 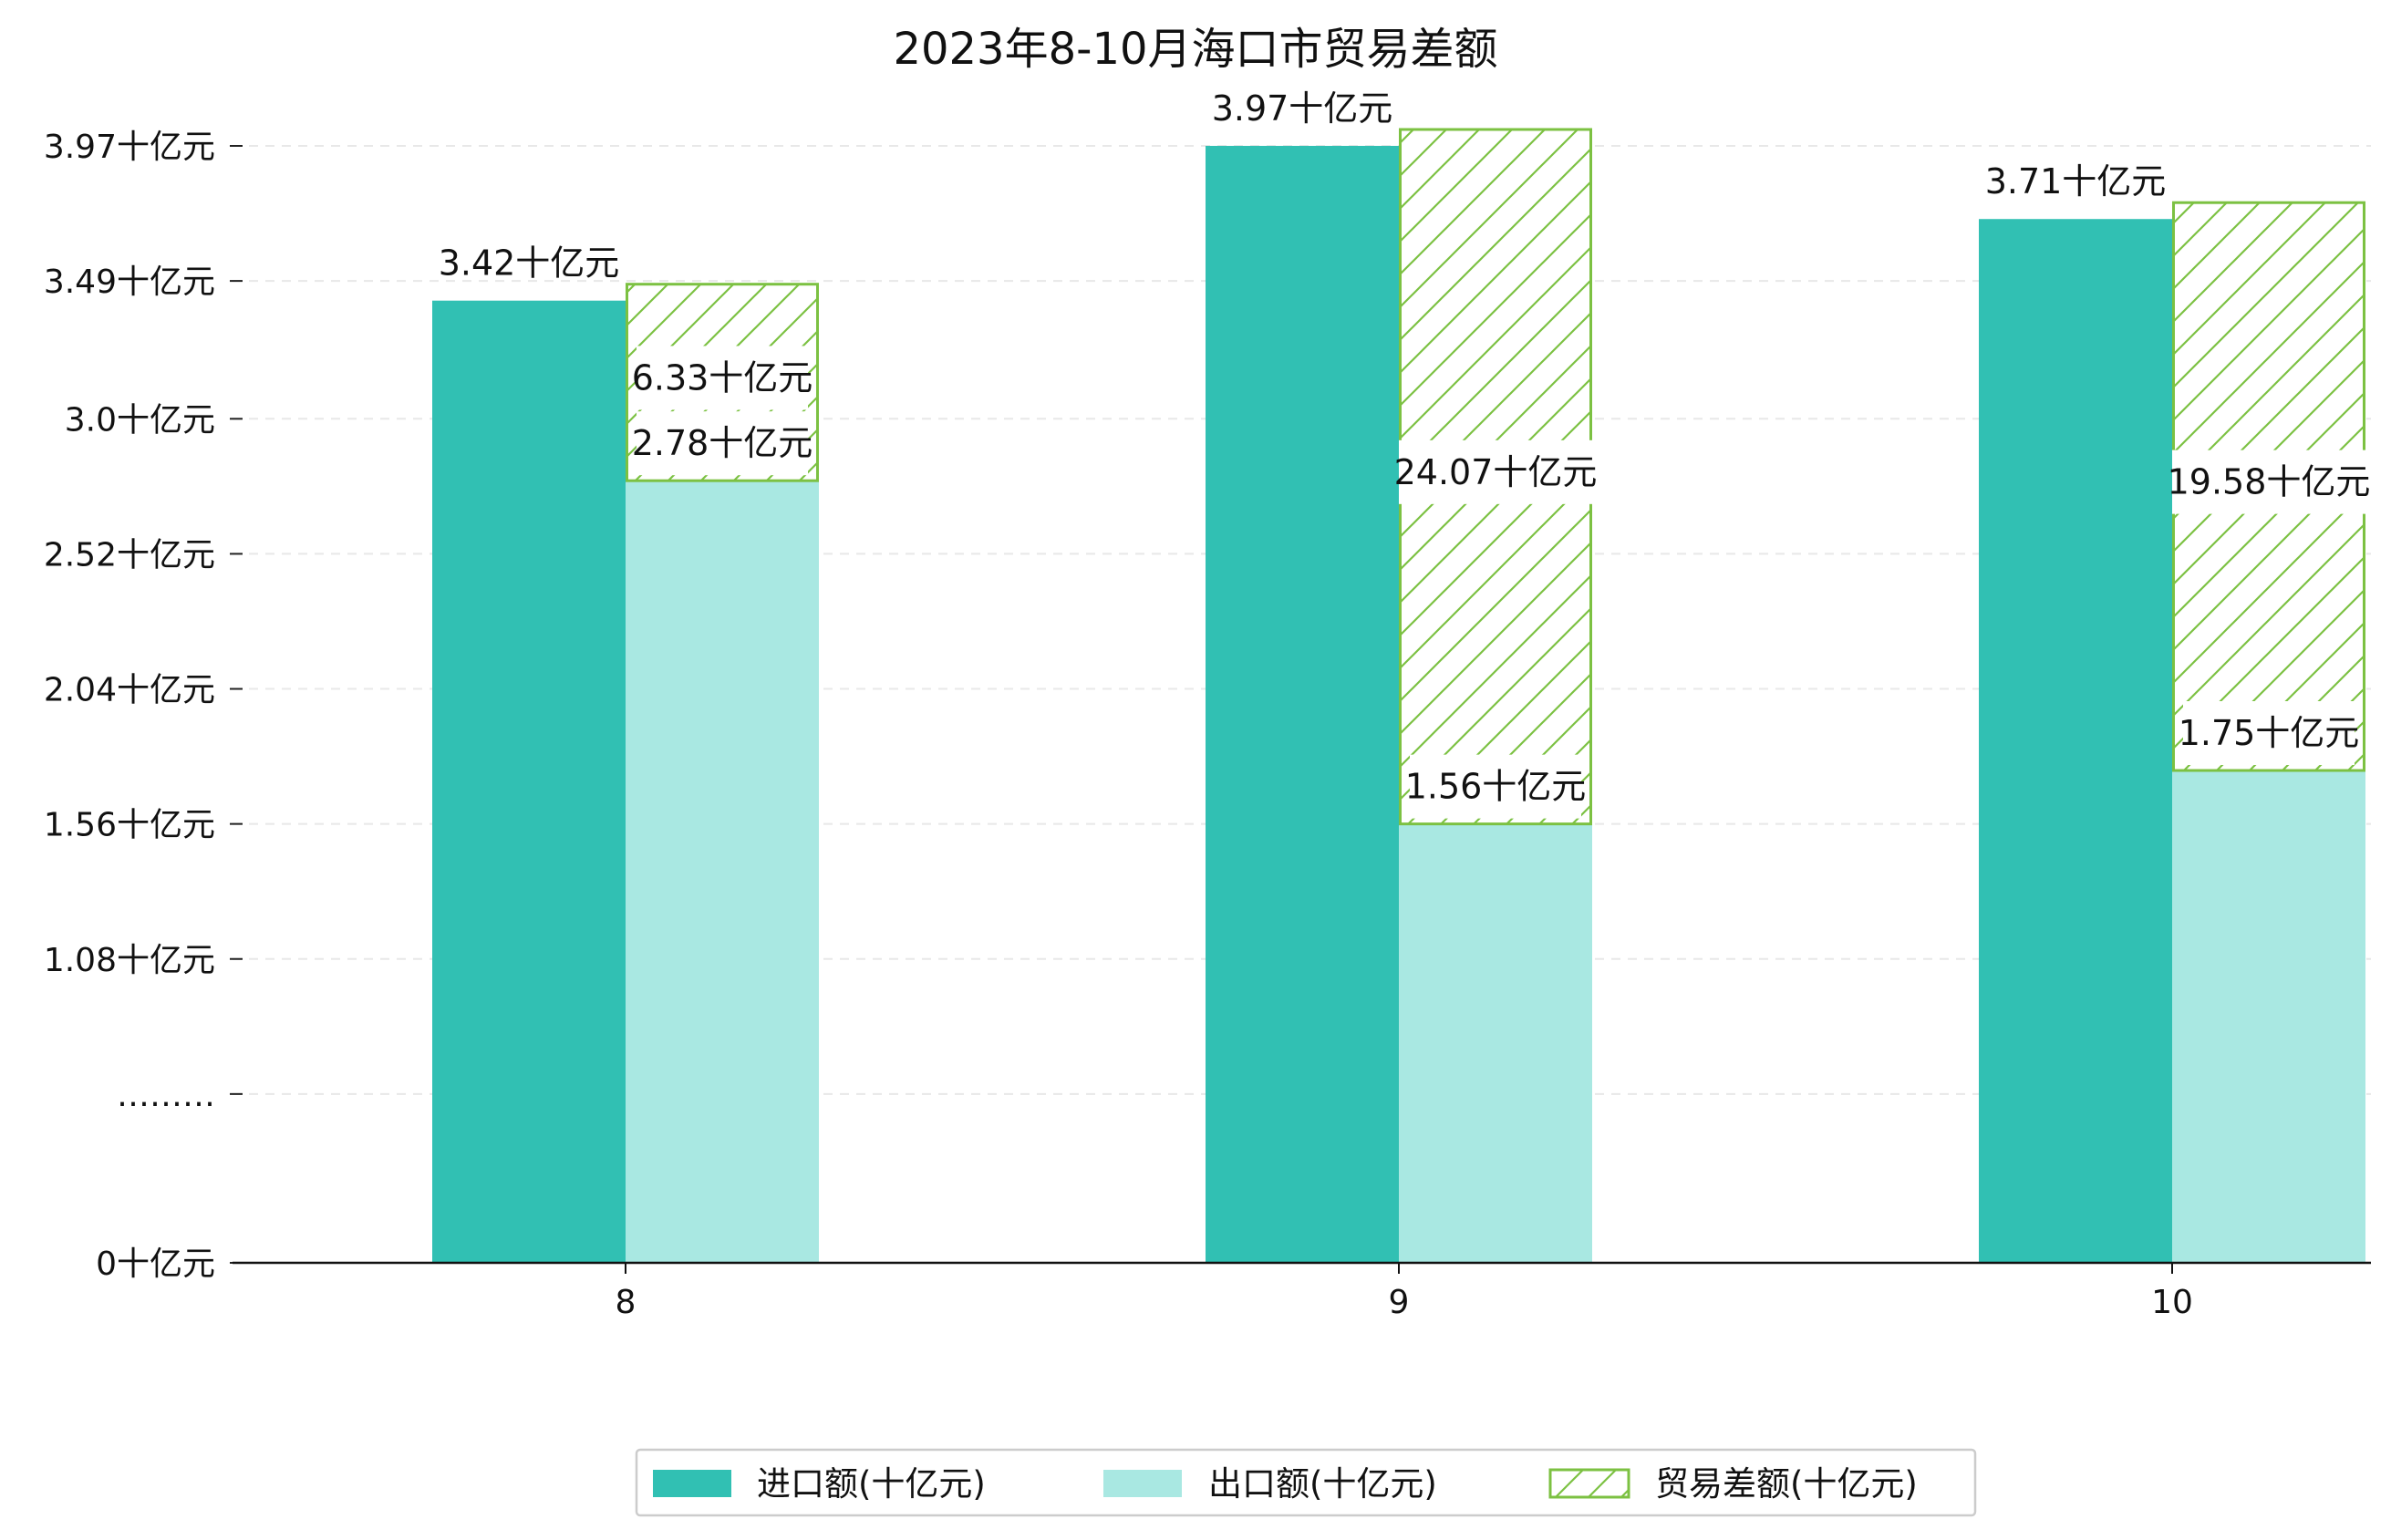 What do you see at coordinates (129, 690) in the screenshot?
I see `y-tick-label: 2.04十亿元` at bounding box center [129, 690].